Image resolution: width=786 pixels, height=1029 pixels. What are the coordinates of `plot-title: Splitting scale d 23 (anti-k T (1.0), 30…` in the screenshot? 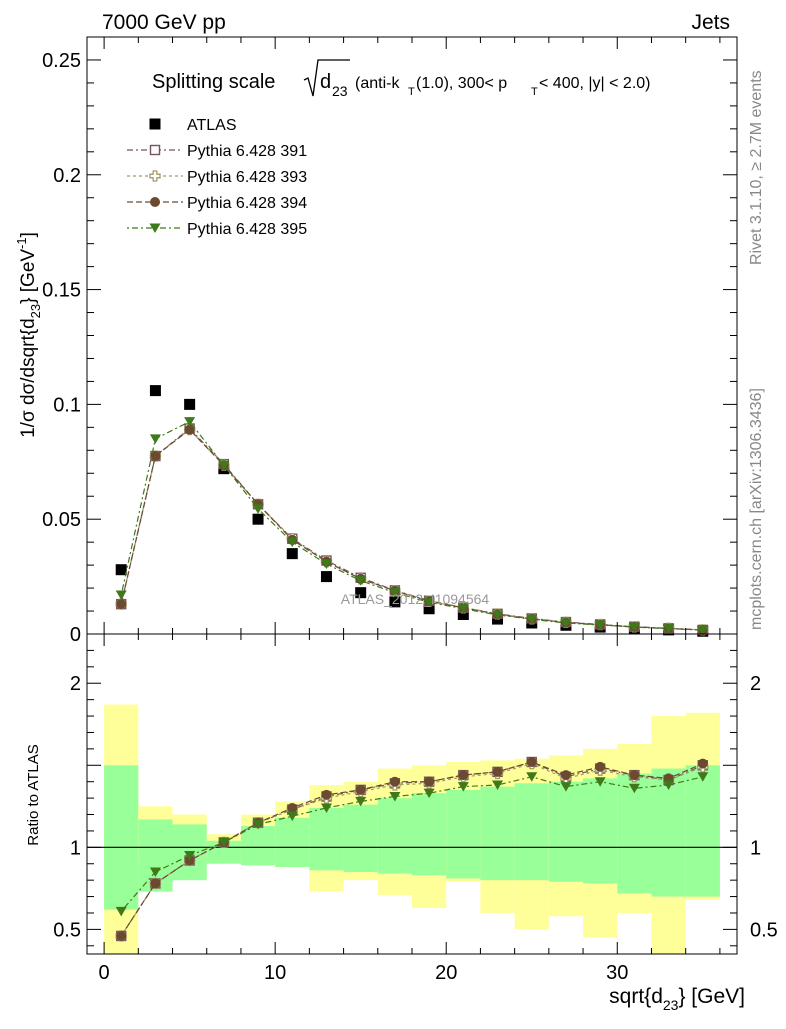 It's located at (401, 79).